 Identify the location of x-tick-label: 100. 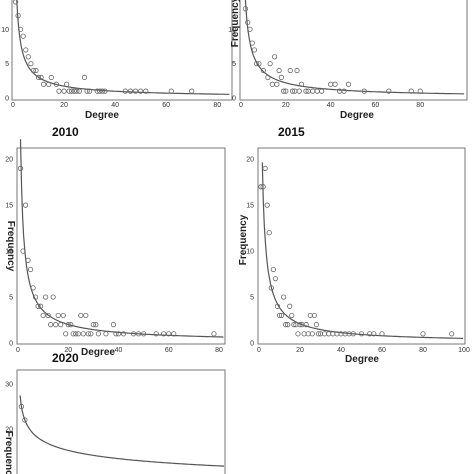
(464, 350).